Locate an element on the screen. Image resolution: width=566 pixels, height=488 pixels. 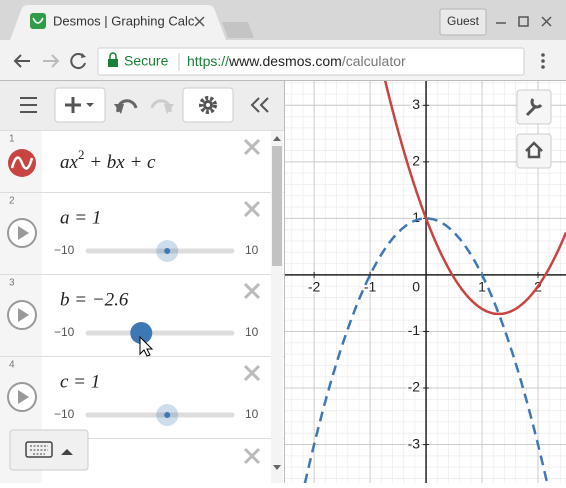
menu-button is located at coordinates (543, 61).